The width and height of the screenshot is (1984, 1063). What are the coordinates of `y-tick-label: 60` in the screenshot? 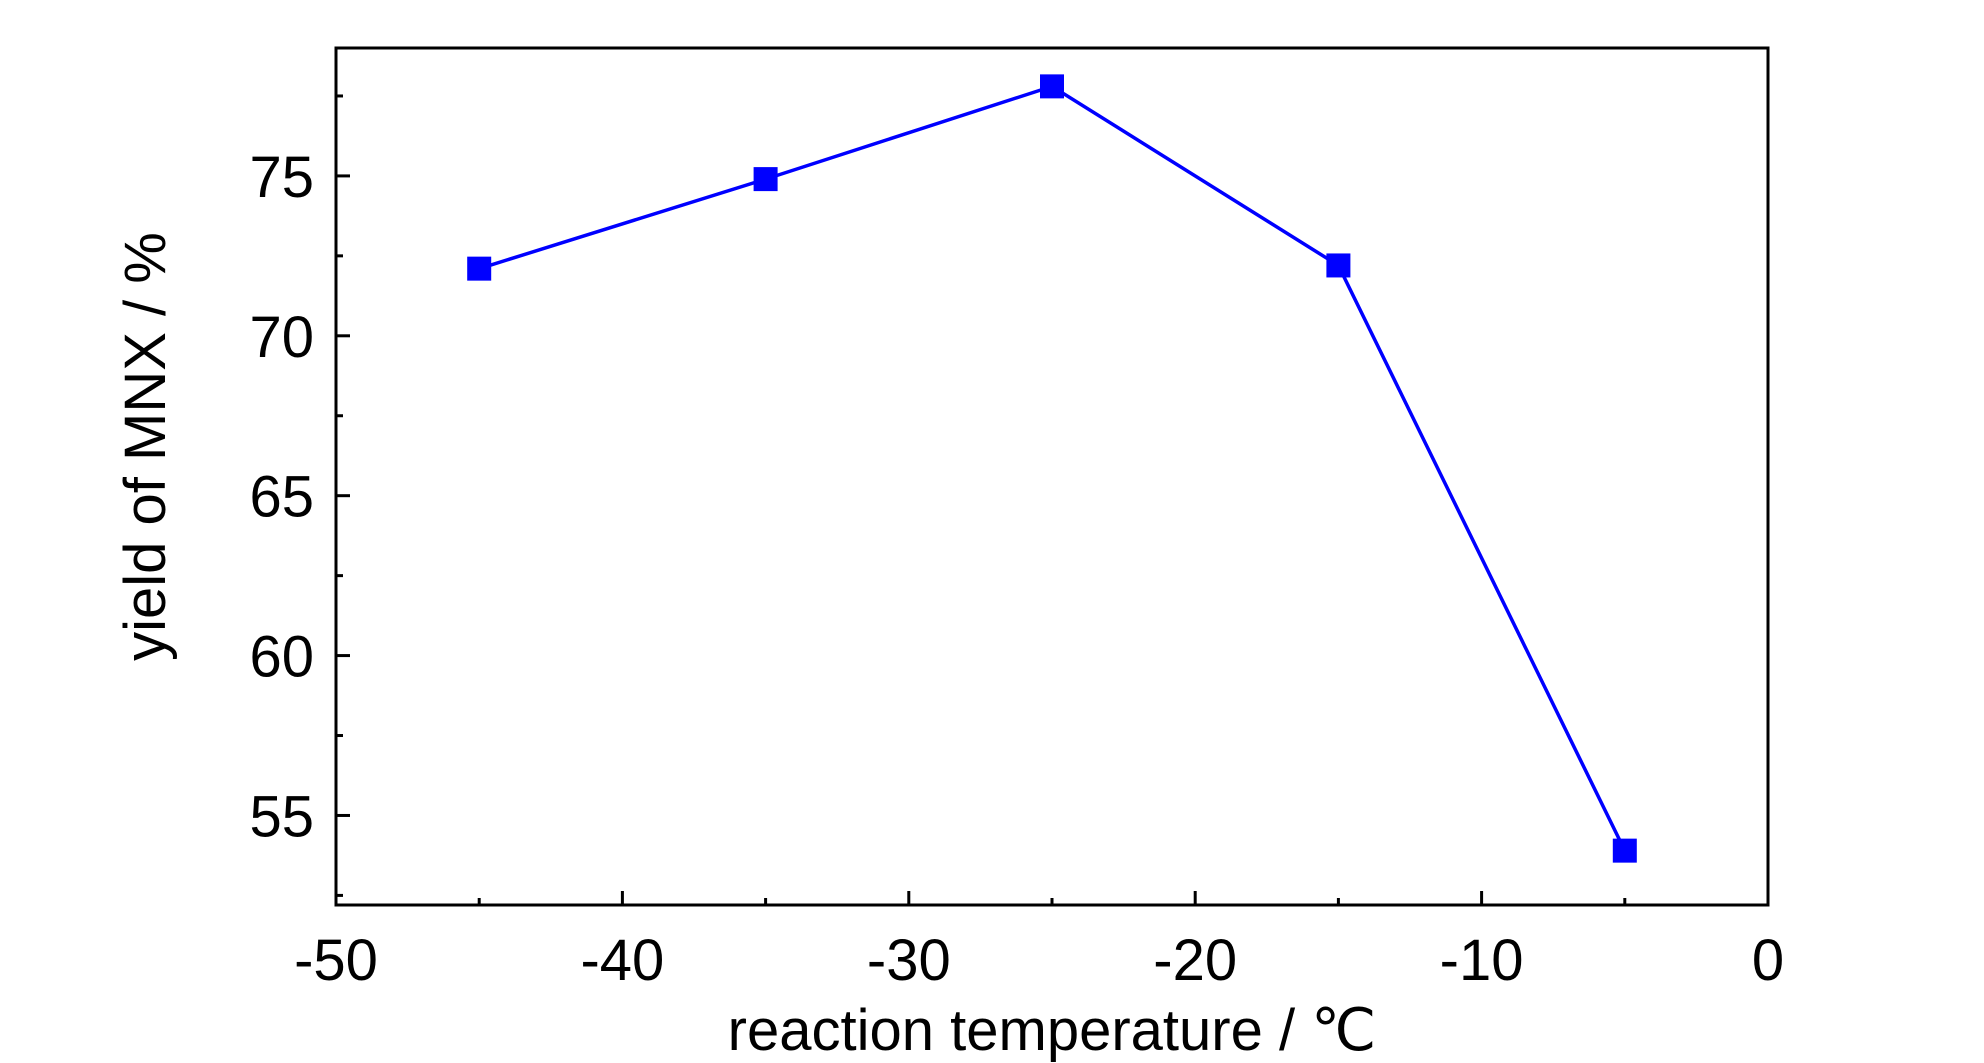 It's located at (281, 657).